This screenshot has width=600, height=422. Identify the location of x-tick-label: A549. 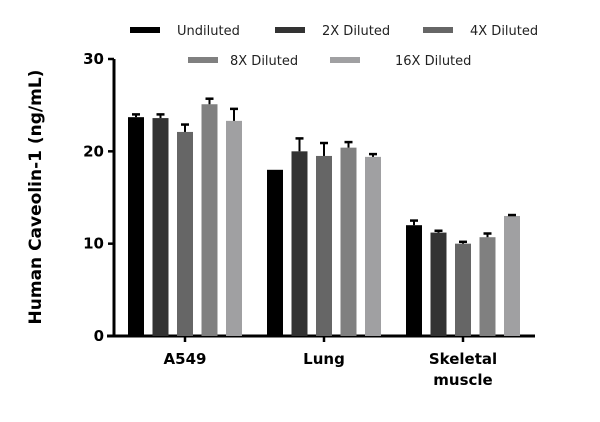
(185, 359).